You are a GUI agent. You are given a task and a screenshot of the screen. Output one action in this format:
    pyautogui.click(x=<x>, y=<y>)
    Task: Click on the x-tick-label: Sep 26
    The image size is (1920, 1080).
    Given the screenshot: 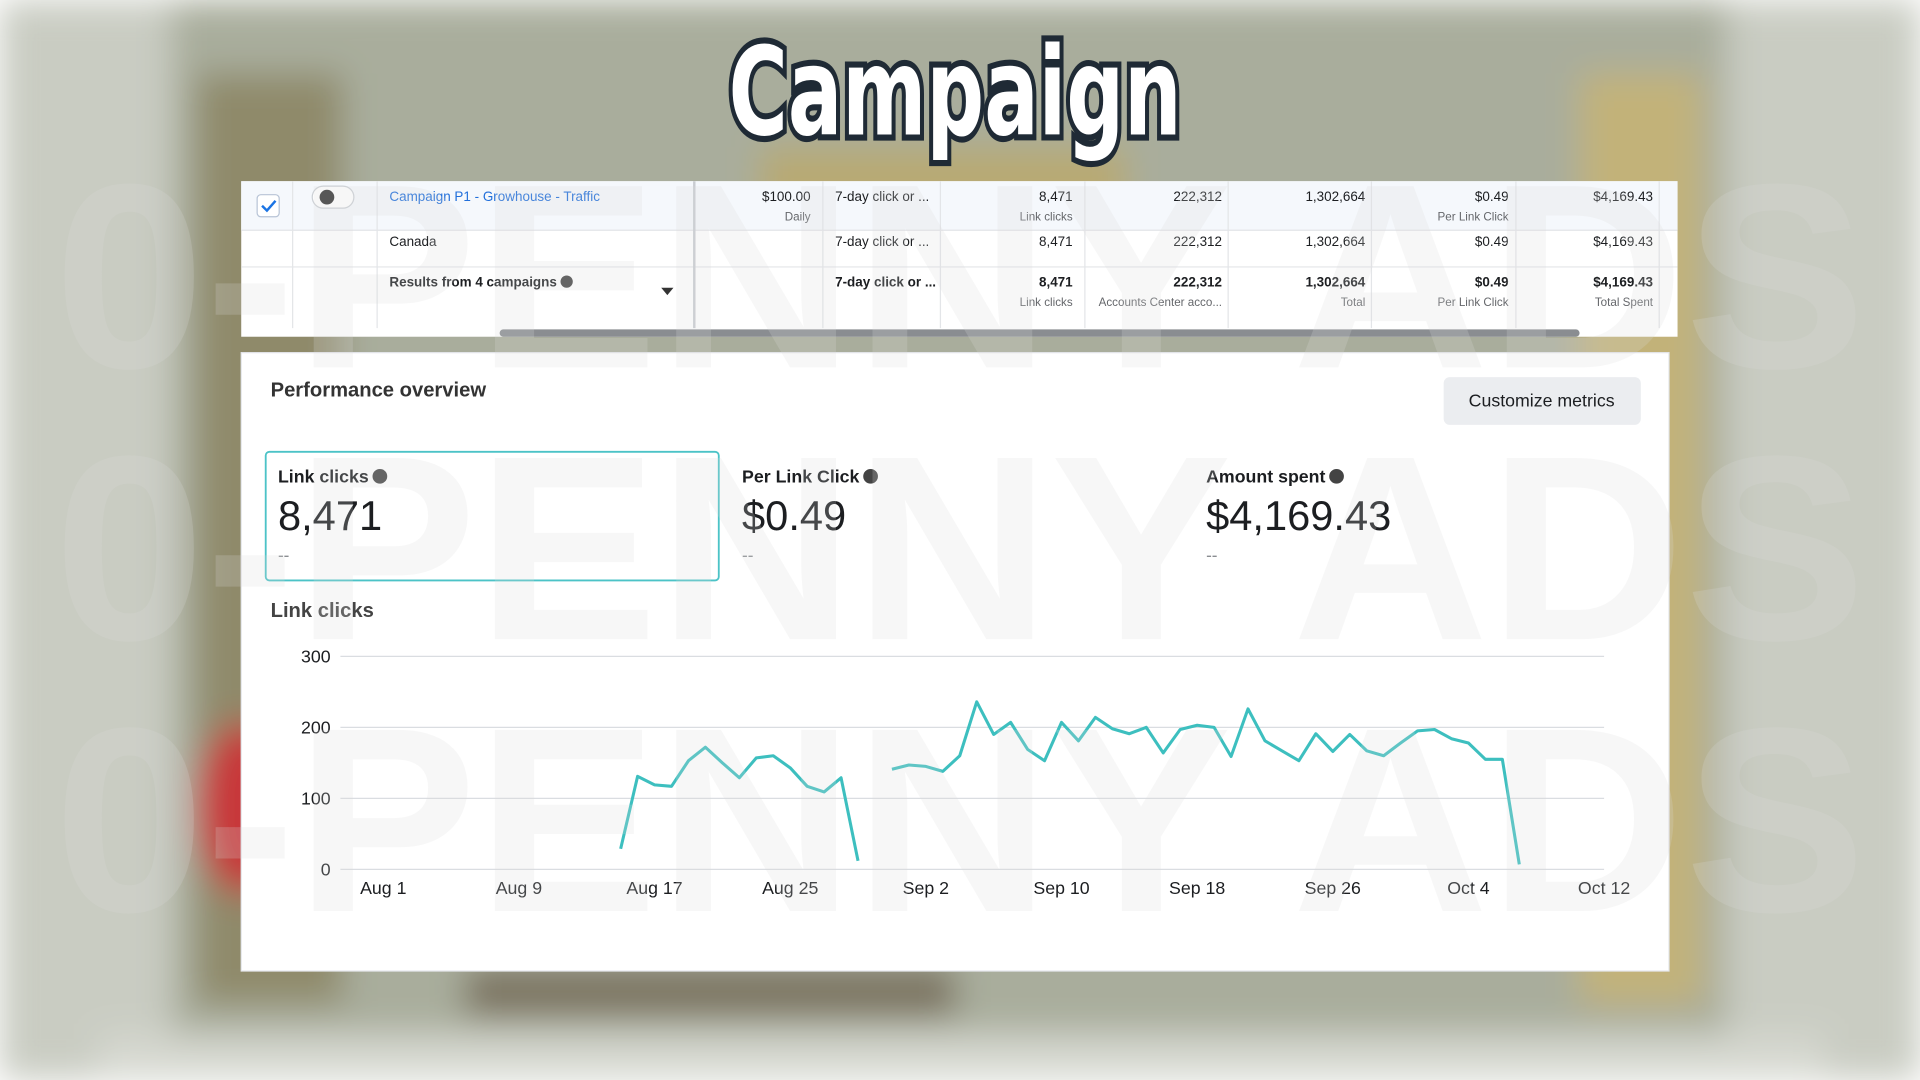 What is the action you would take?
    pyautogui.click(x=1333, y=888)
    